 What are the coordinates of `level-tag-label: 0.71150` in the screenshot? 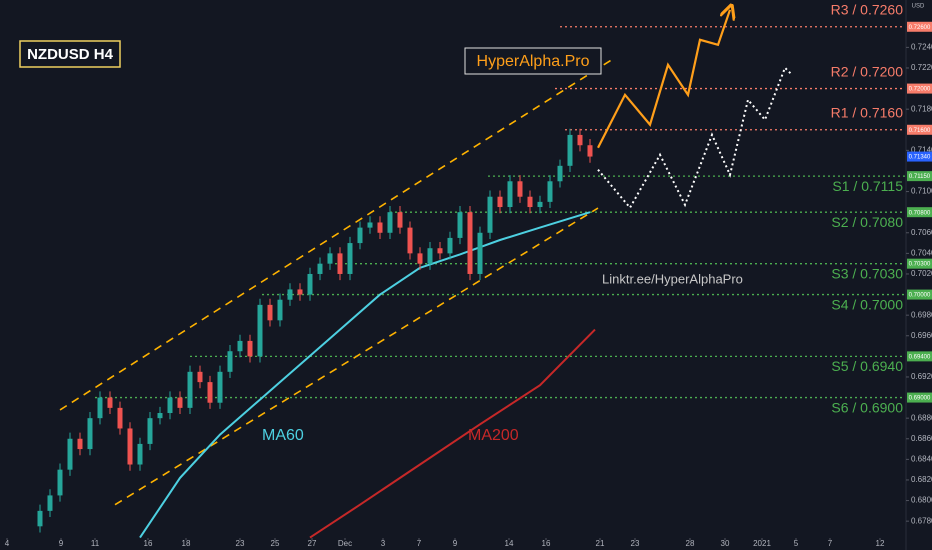 It's located at (920, 177).